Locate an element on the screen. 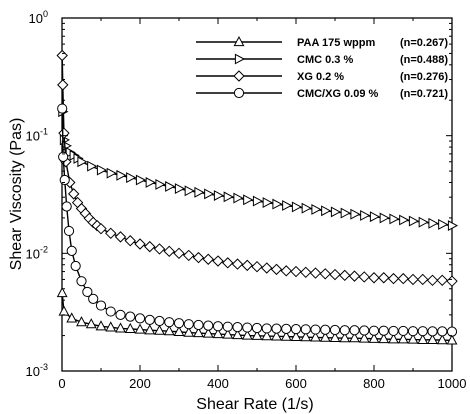  y-tick-label: 10⁻² is located at coordinates (37, 252).